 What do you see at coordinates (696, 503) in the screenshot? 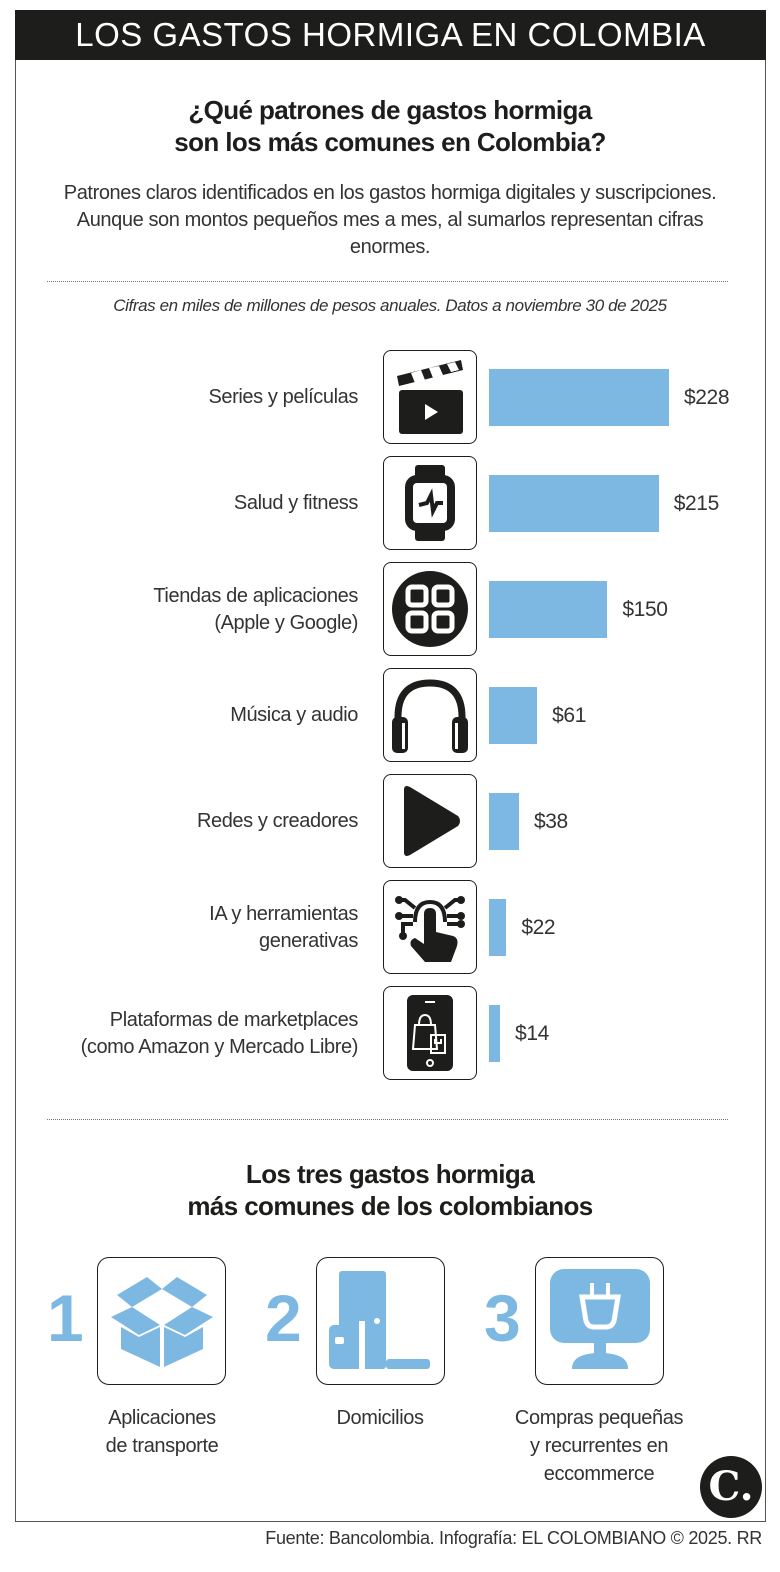
I see `value-label: $215` at bounding box center [696, 503].